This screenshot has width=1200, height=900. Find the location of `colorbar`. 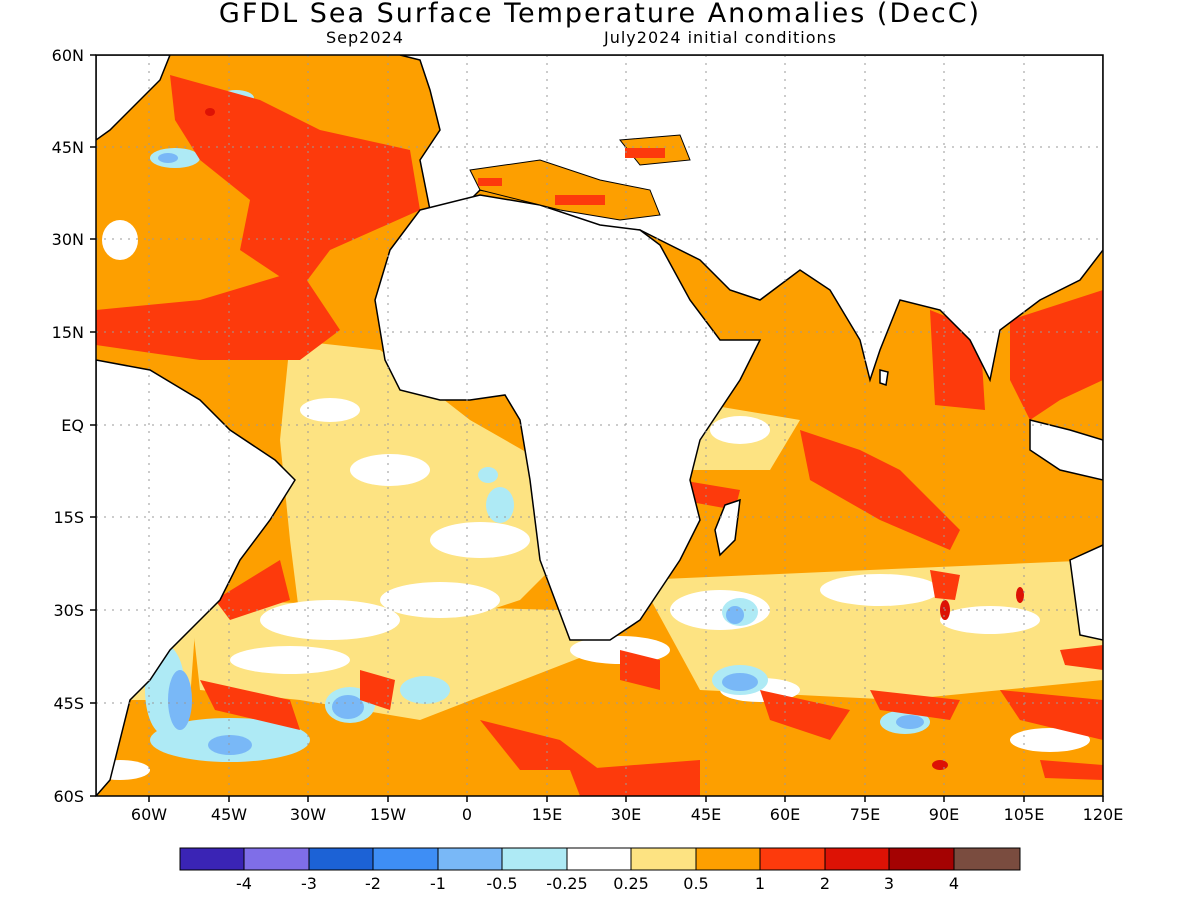

colorbar is located at coordinates (600, 859).